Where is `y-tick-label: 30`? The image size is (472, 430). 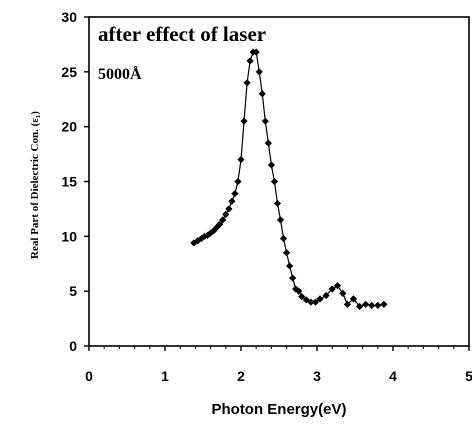 y-tick-label: 30 is located at coordinates (69, 17).